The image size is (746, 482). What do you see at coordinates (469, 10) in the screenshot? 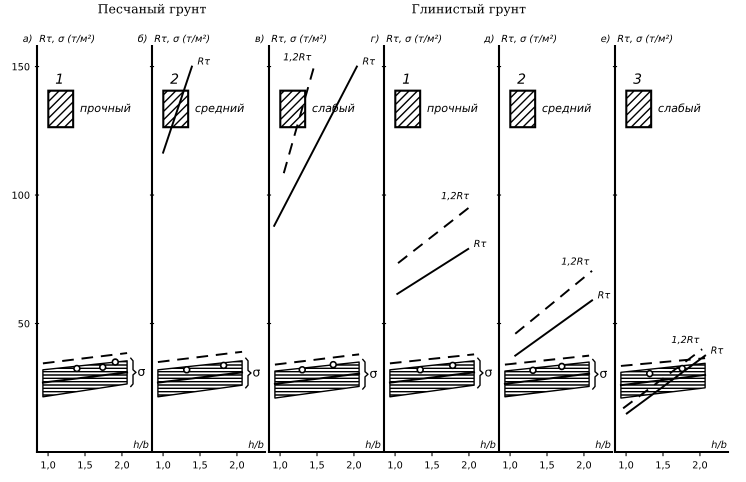
I see `chart-title: Глинистый грунт` at bounding box center [469, 10].